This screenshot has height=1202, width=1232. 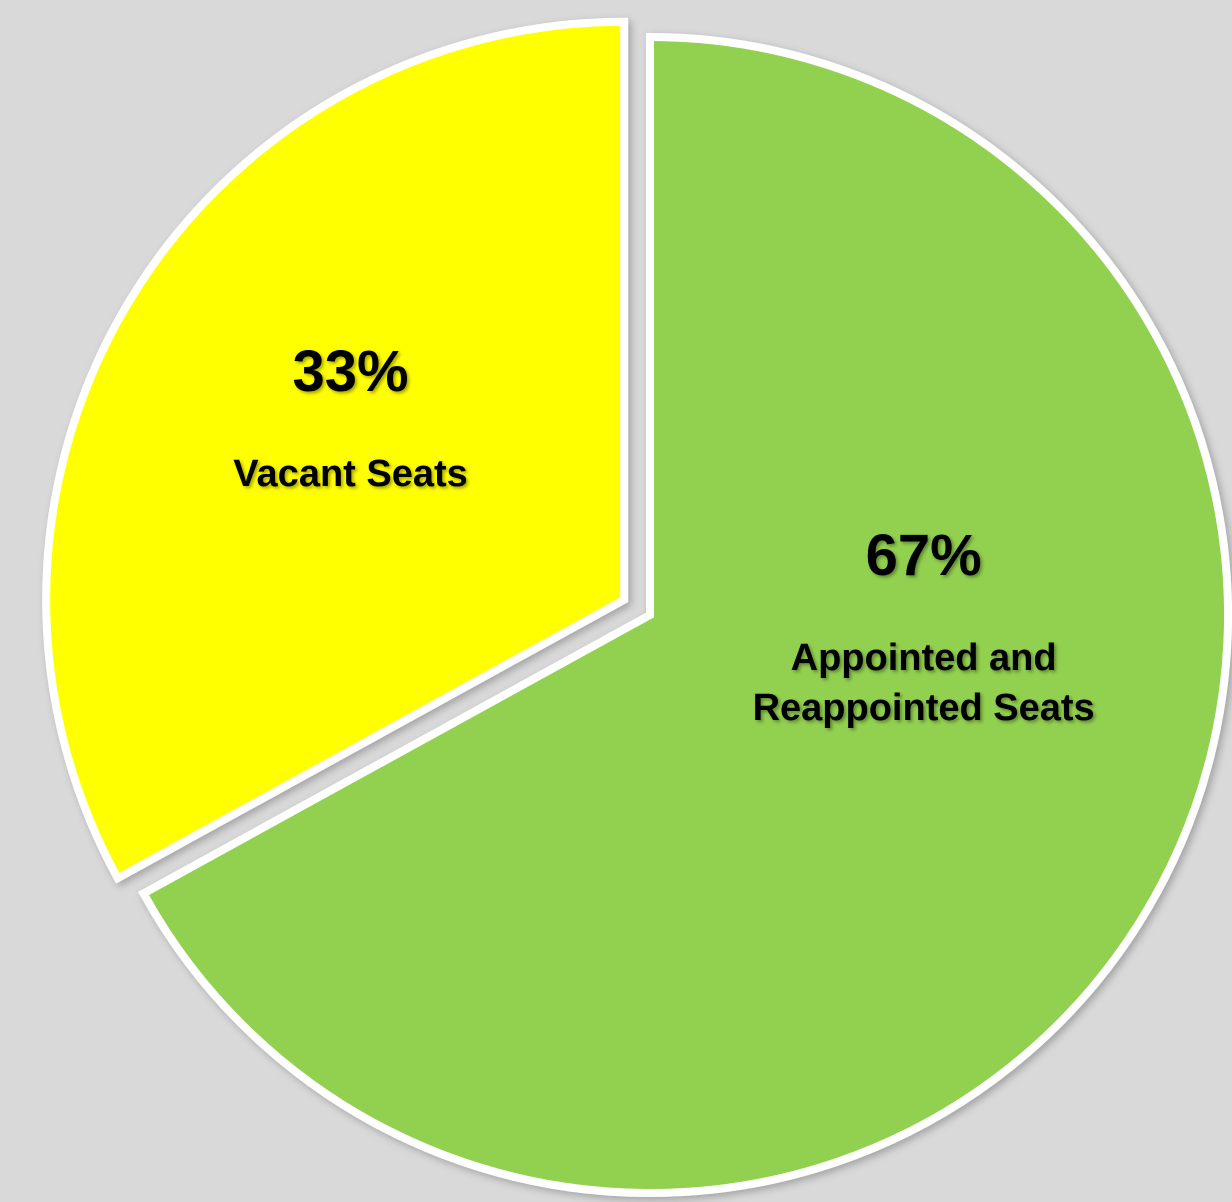 What do you see at coordinates (351, 418) in the screenshot?
I see `slice-label: 33% Vacant Seats` at bounding box center [351, 418].